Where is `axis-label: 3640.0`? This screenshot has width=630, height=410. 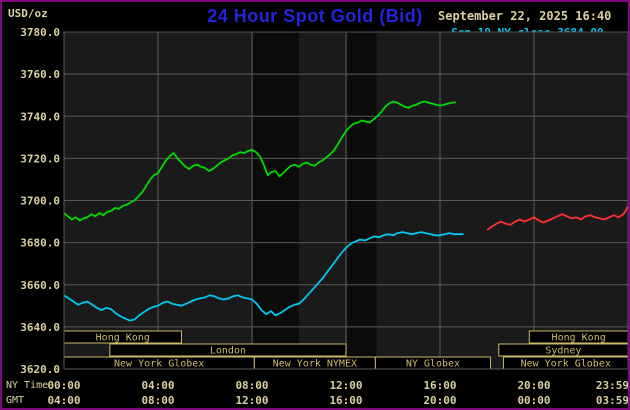
axis-label: 3640.0 is located at coordinates (40, 327).